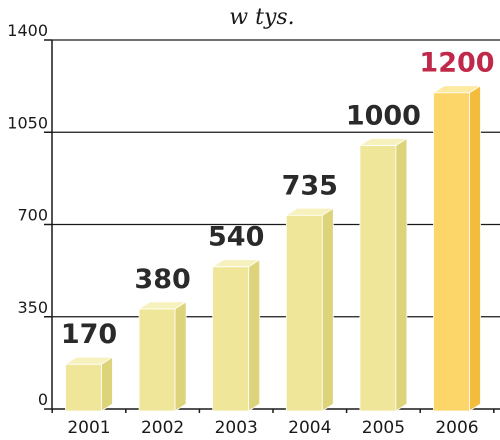 This screenshot has width=500, height=440. Describe the element at coordinates (162, 428) in the screenshot. I see `x-tick-label: 2002` at that location.